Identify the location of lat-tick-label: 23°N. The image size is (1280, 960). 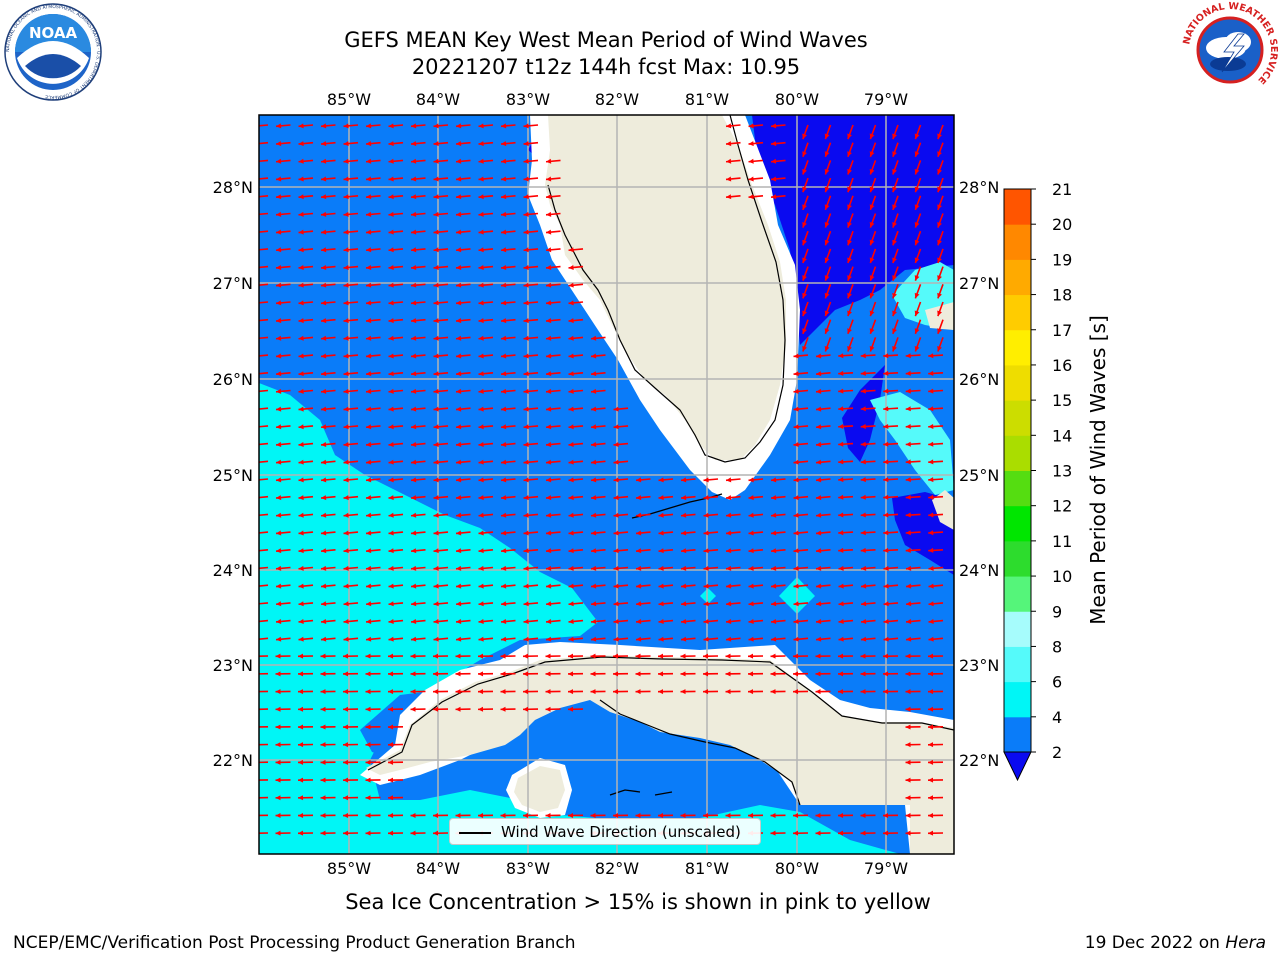
(979, 665).